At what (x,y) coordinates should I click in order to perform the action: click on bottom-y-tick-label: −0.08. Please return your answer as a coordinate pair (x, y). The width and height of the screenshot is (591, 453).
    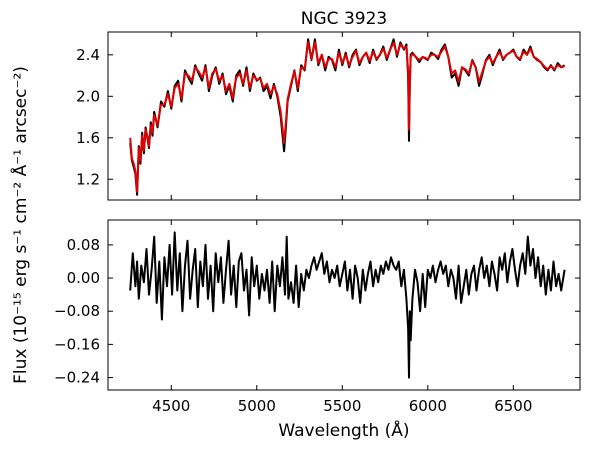
    Looking at the image, I should click on (77, 311).